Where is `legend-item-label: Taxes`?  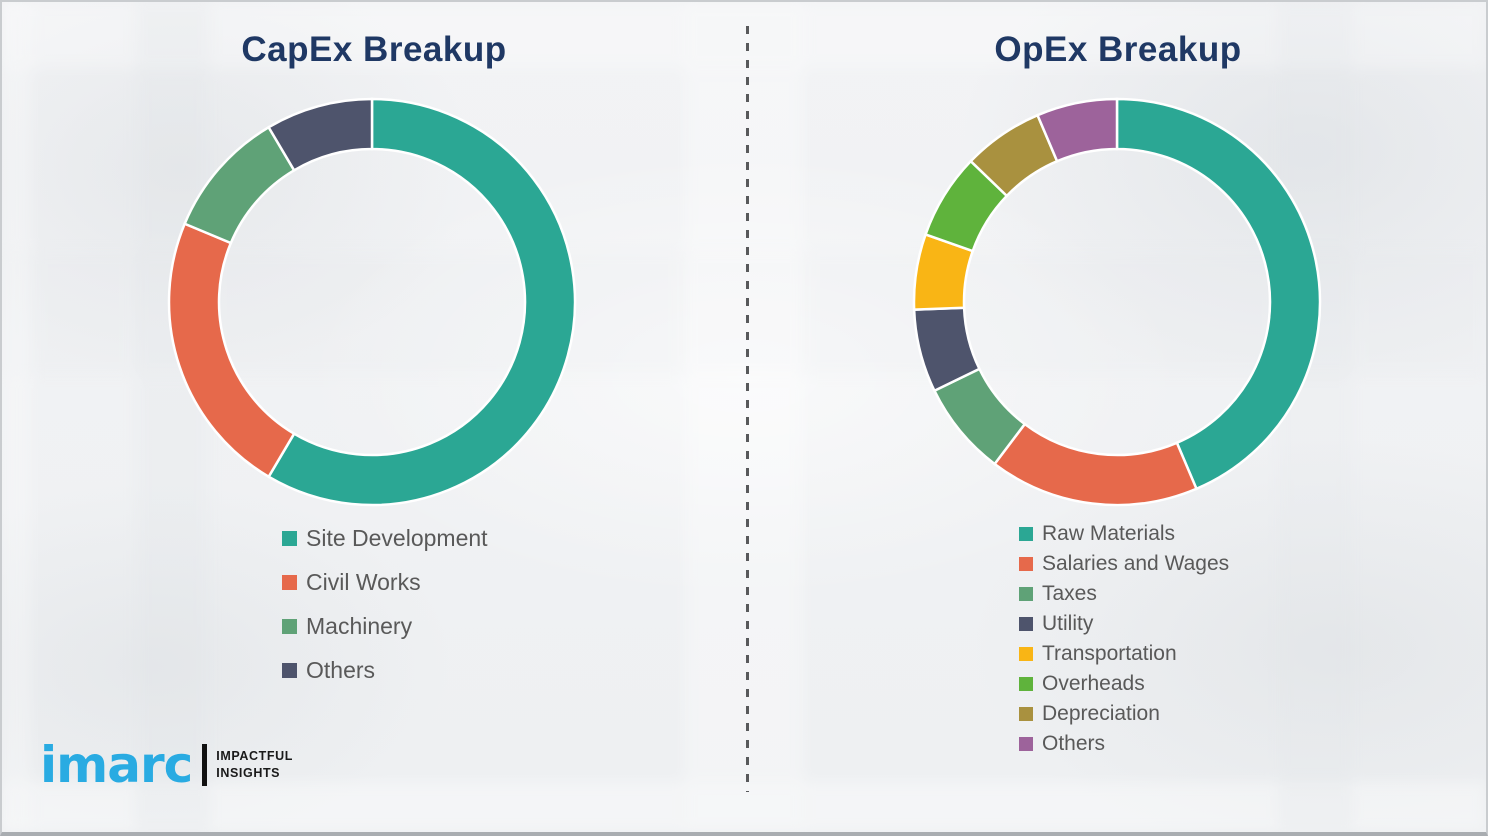
legend-item-label: Taxes is located at coordinates (1069, 593).